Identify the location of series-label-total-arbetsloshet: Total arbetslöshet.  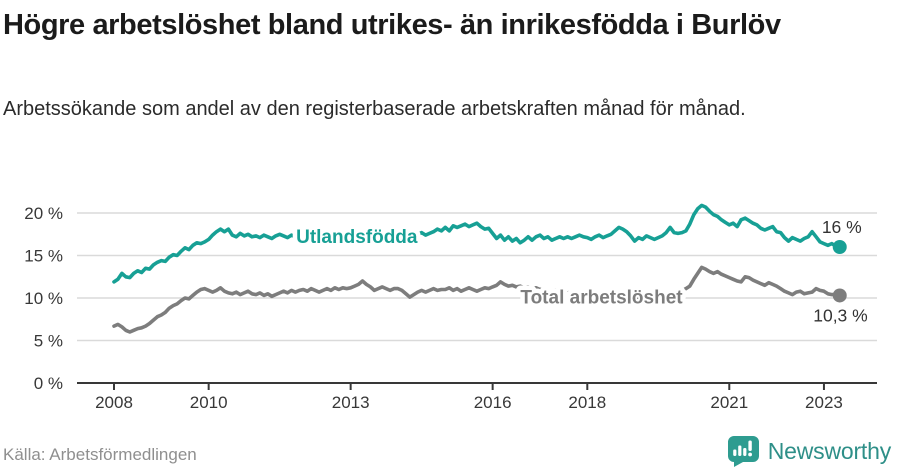
(601, 297).